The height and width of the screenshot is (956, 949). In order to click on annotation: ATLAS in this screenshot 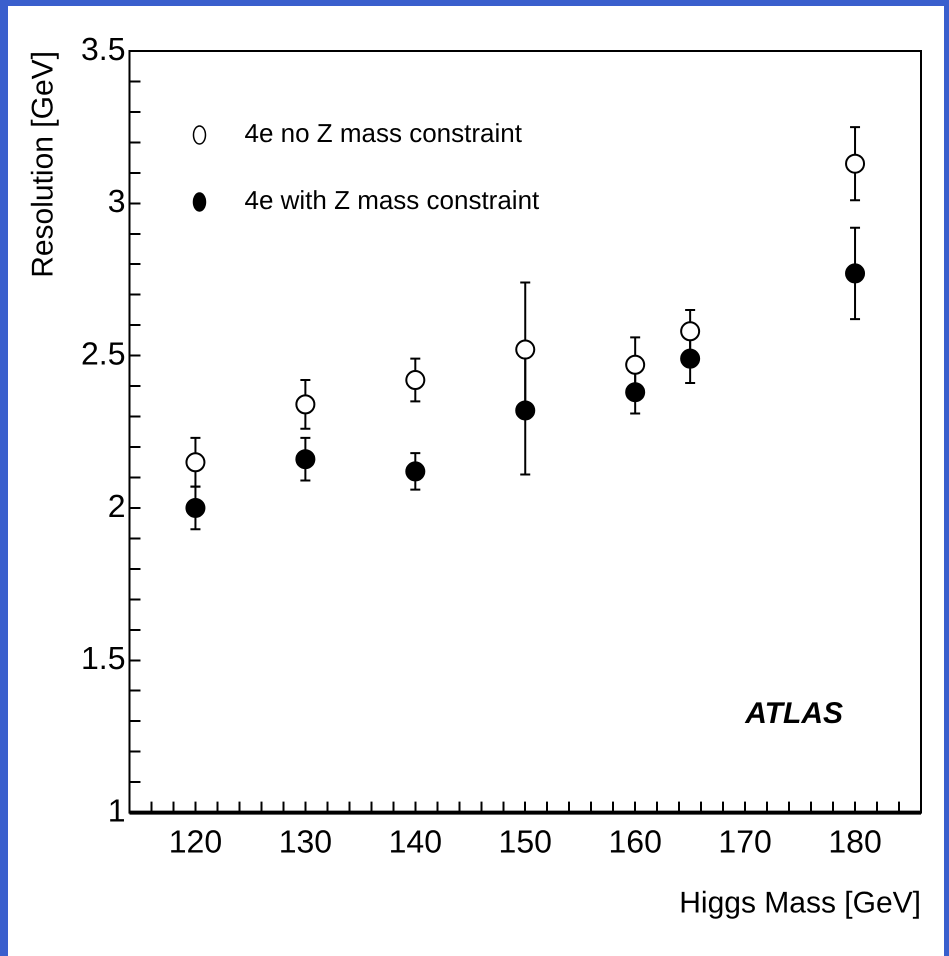, I will do `click(793, 713)`.